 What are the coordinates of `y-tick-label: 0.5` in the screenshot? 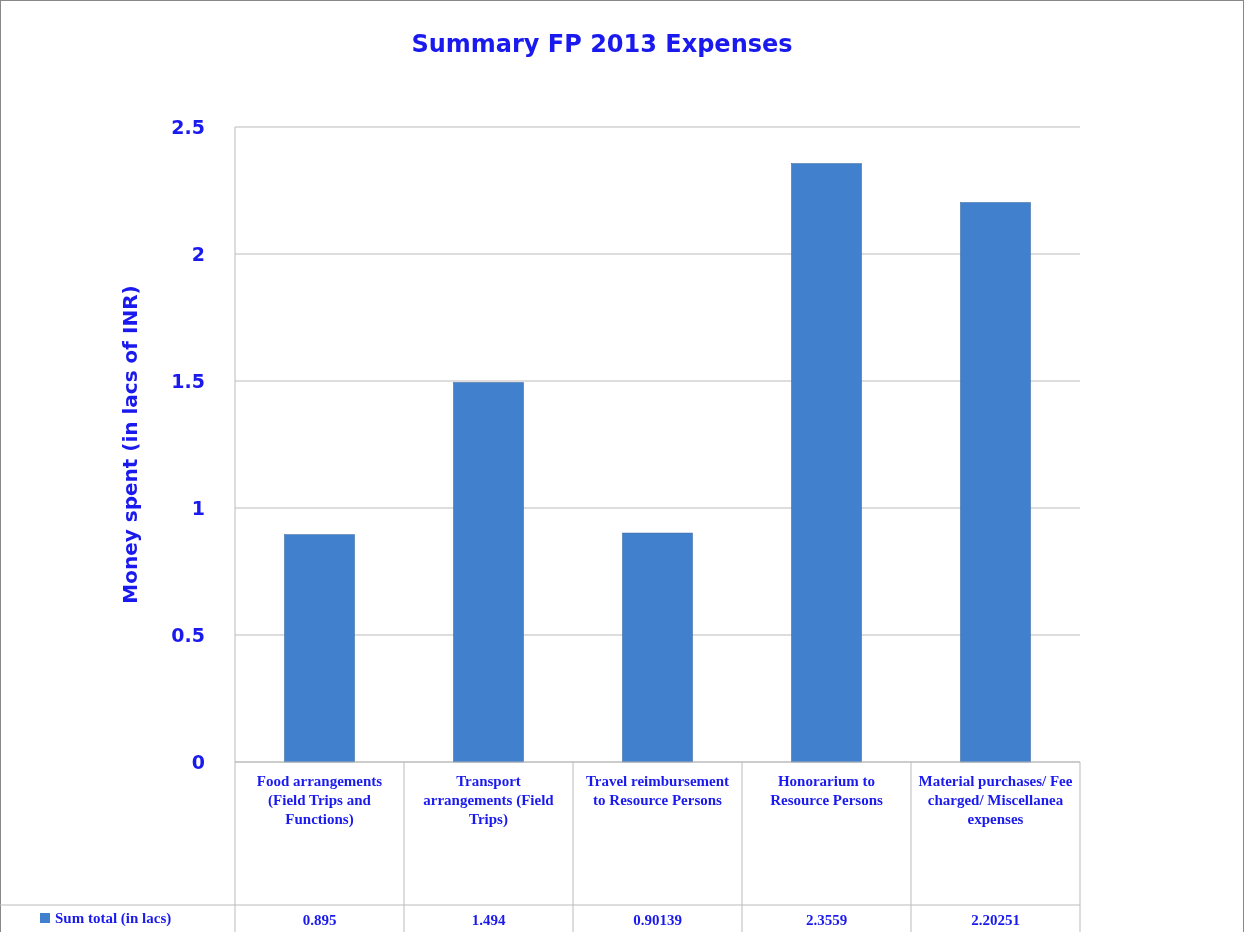 It's located at (188, 635).